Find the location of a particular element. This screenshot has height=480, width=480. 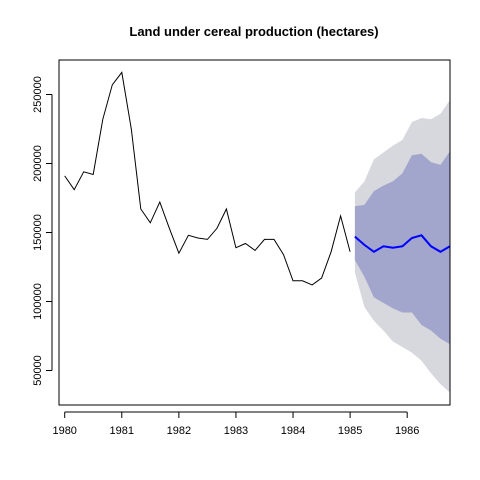

x-tick-label: 1982 is located at coordinates (179, 431).